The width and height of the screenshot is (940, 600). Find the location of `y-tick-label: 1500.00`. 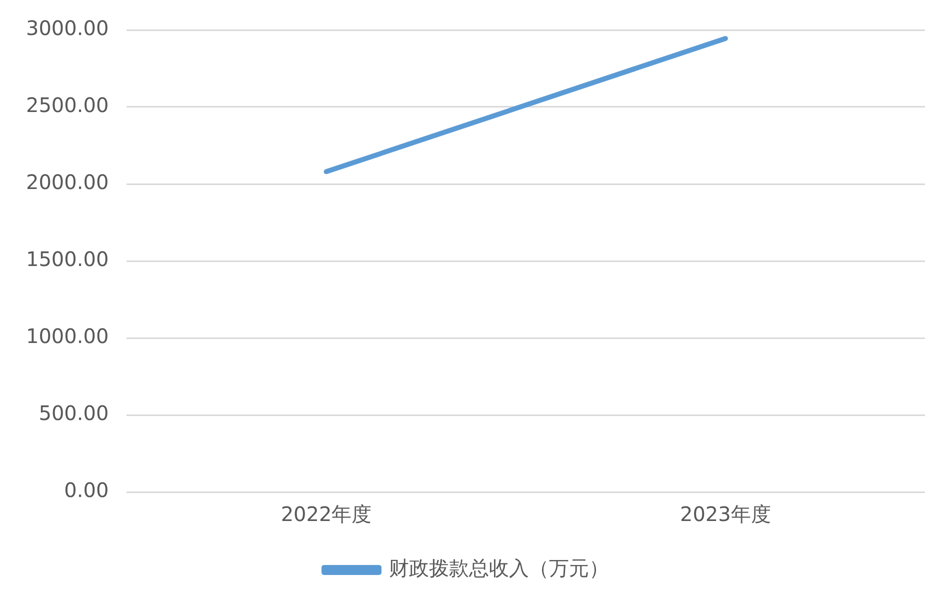

y-tick-label: 1500.00 is located at coordinates (67, 259).